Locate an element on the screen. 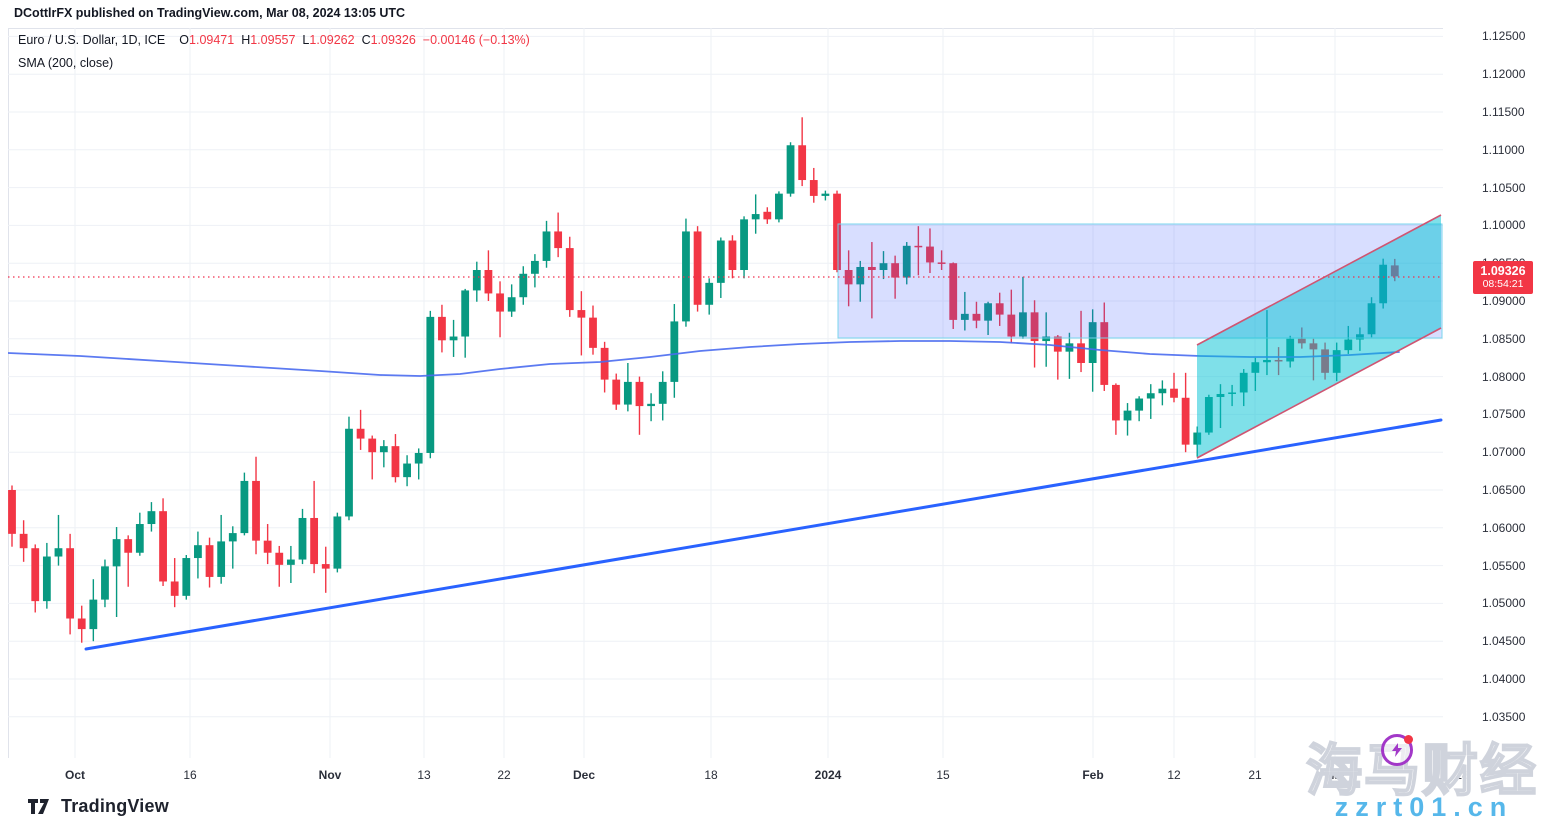 The image size is (1547, 826). time-axis-label: 18 is located at coordinates (711, 775).